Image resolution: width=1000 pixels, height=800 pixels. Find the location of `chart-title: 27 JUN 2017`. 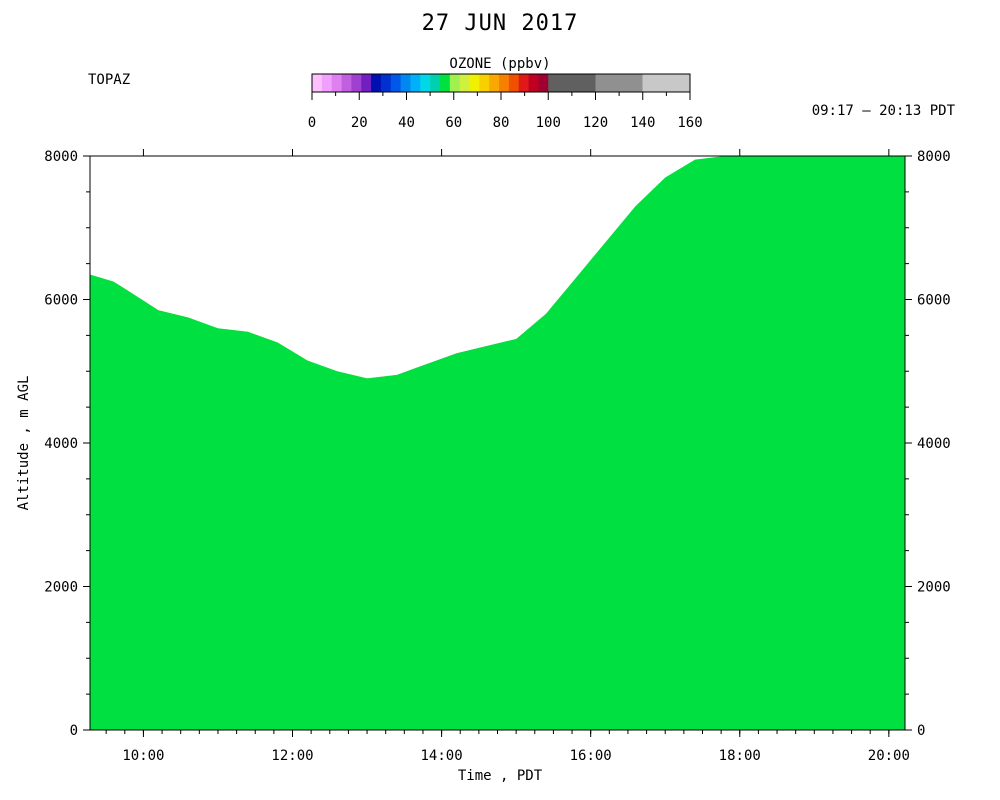

chart-title: 27 JUN 2017 is located at coordinates (500, 23).